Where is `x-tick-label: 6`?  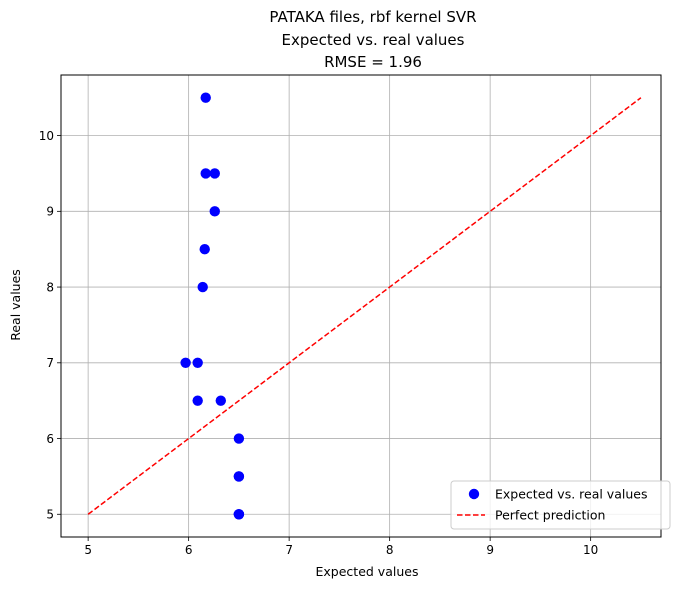
x-tick-label: 6 is located at coordinates (189, 550).